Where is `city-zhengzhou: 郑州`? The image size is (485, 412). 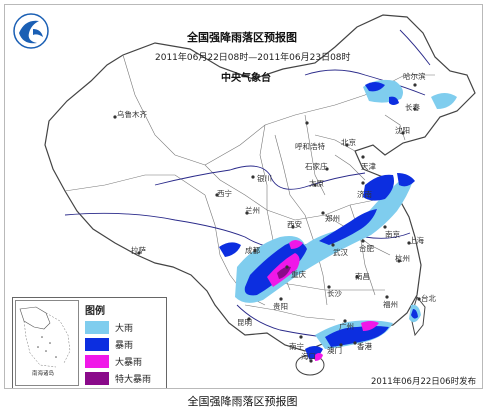 city-zhengzhou: 郑州 is located at coordinates (332, 218).